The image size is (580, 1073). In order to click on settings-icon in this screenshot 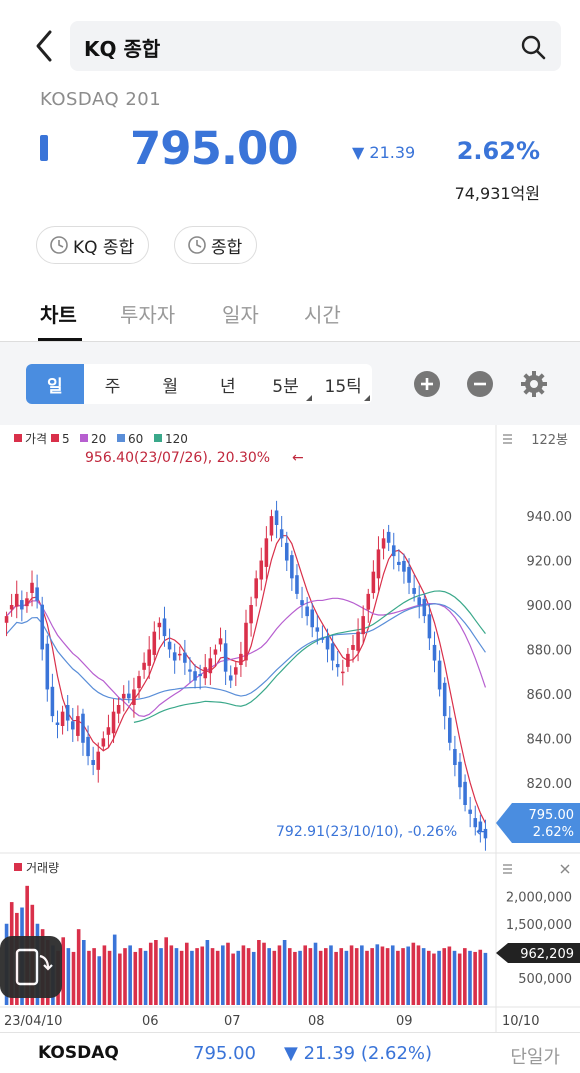, I will do `click(534, 384)`.